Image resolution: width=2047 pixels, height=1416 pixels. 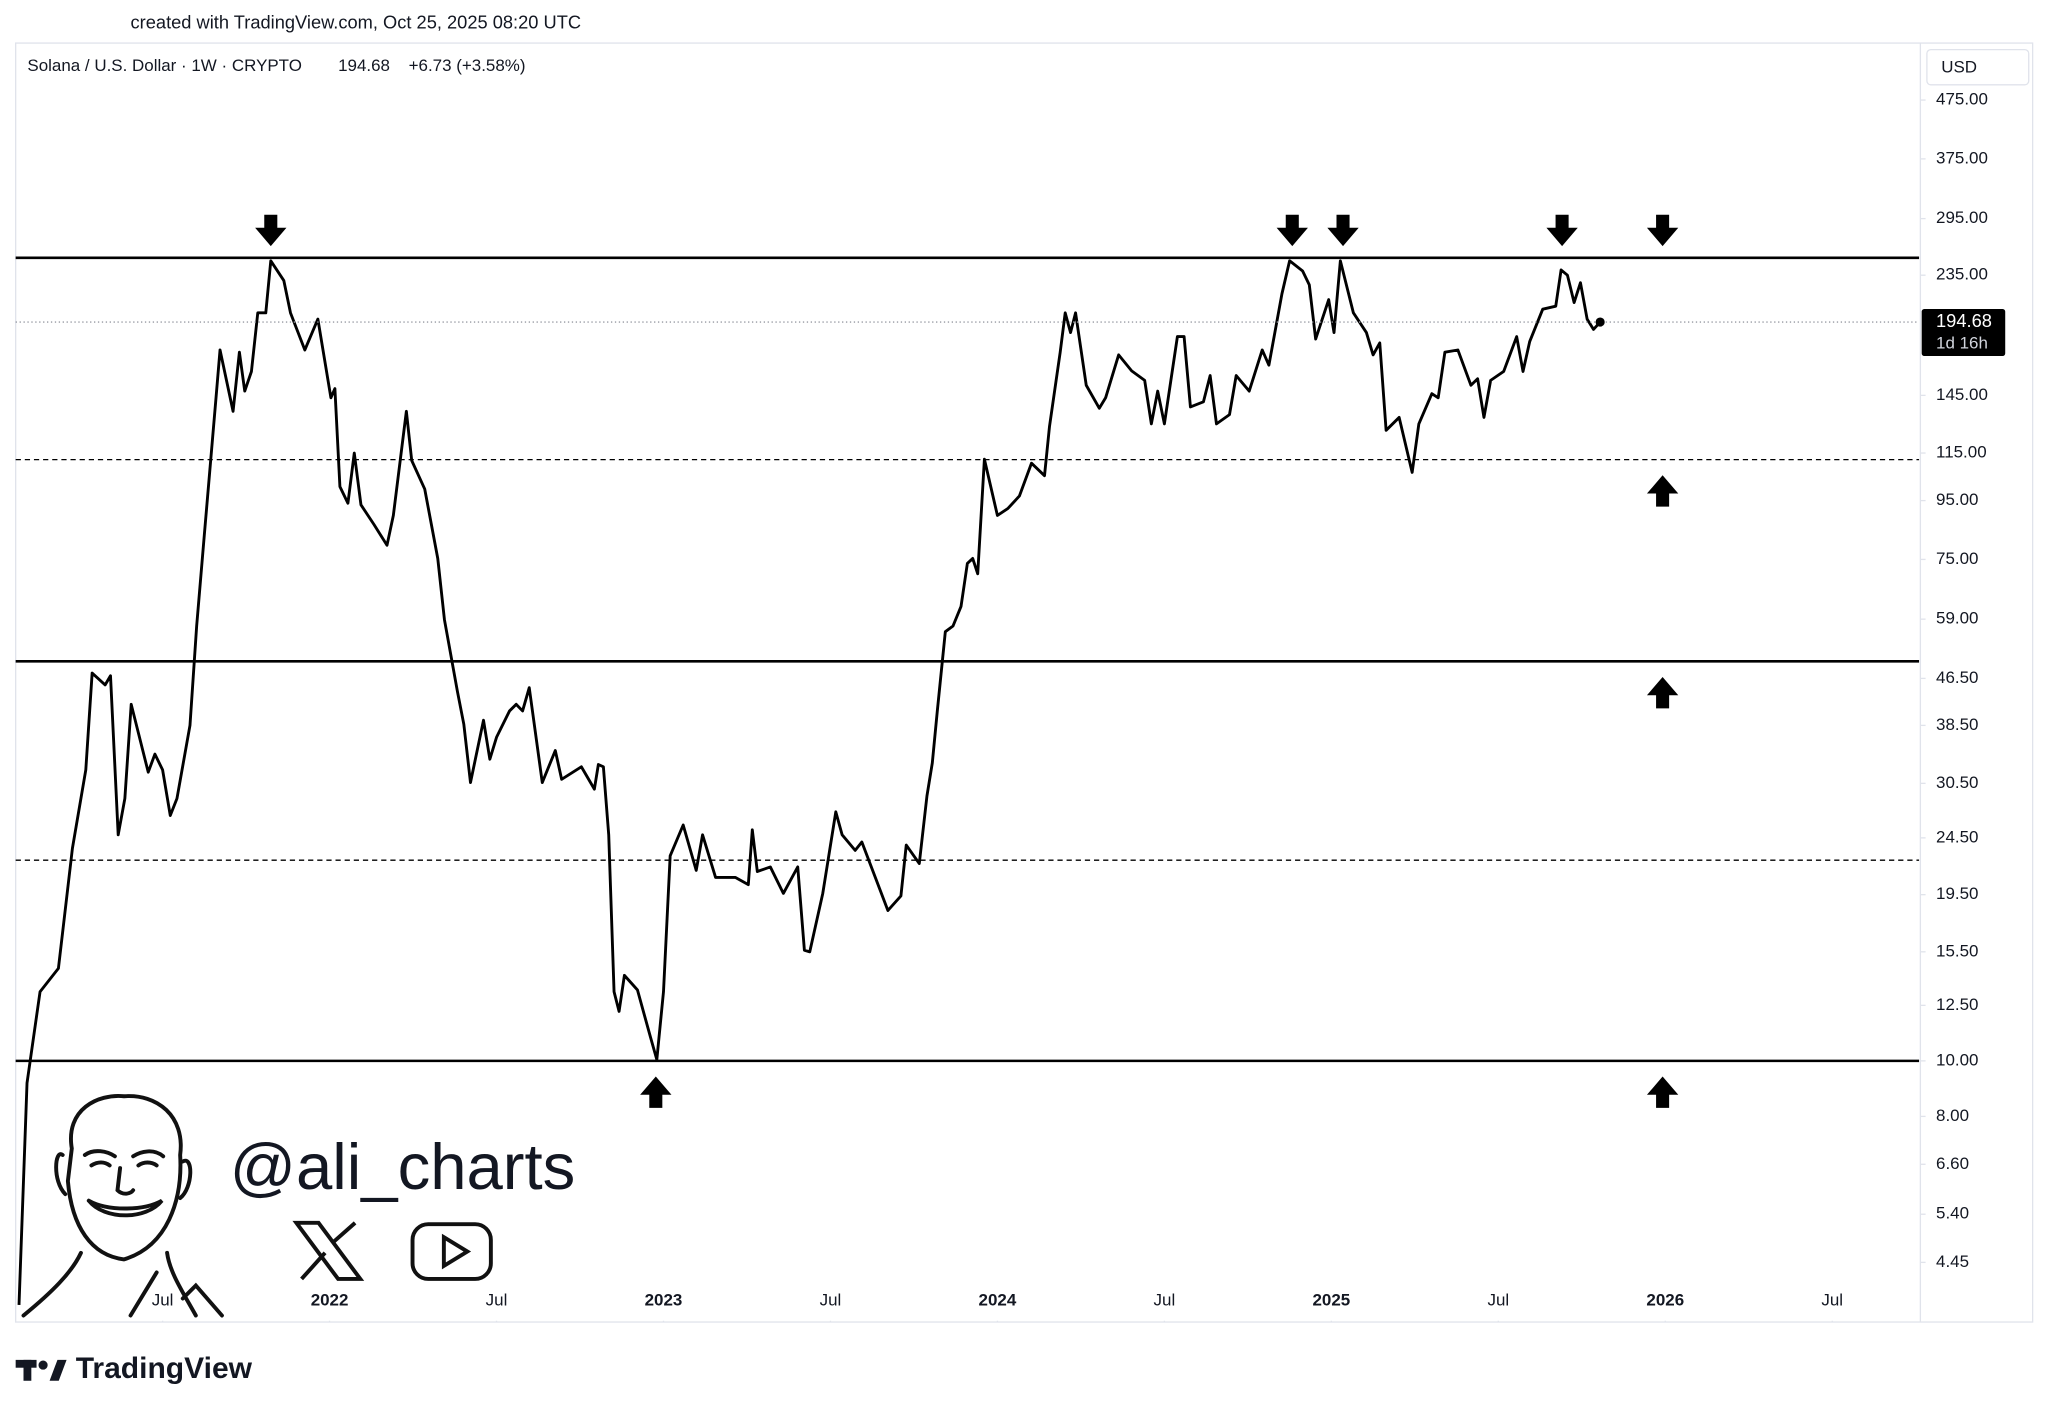 I want to click on y-tick-label: 95.00, so click(x=1957, y=499).